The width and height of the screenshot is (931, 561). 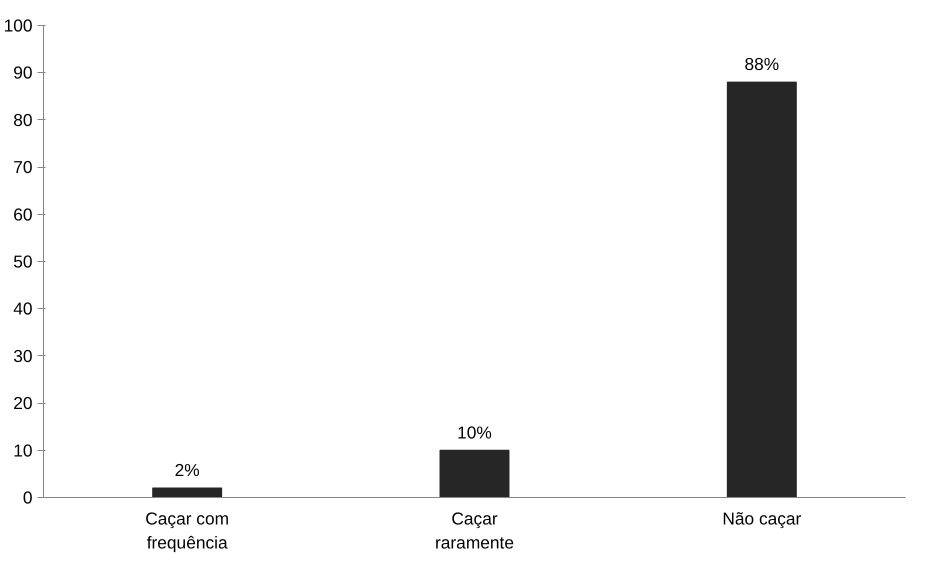 What do you see at coordinates (23, 120) in the screenshot?
I see `y-tick-label: 80` at bounding box center [23, 120].